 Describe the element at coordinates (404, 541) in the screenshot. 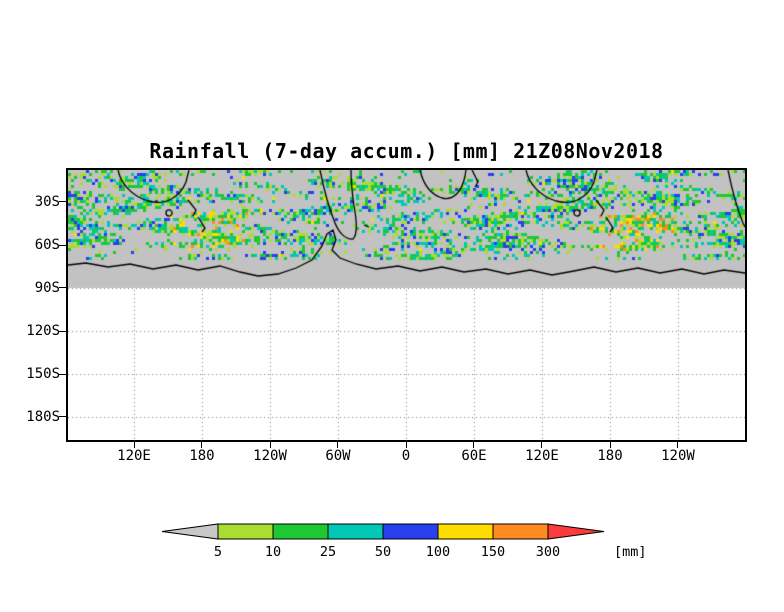

I see `colorbar: 5 10 25 50 100 150 300 [mm]` at that location.